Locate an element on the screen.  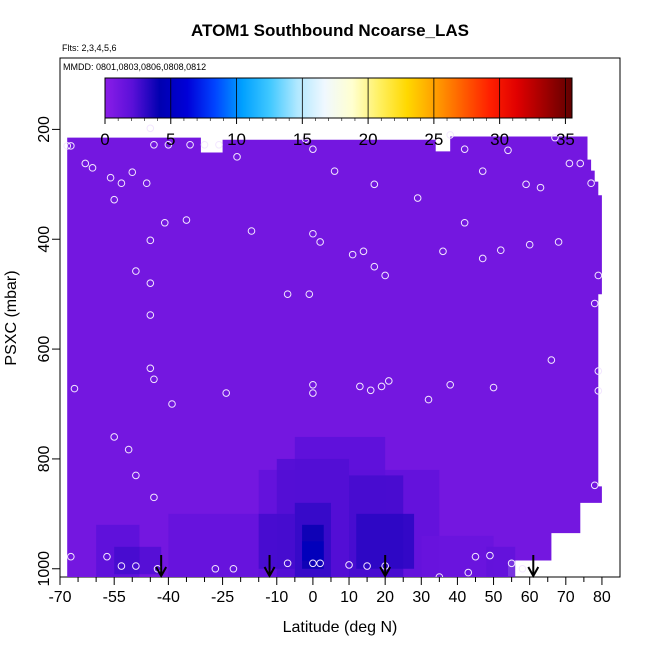
y-axis: 200 400 600 800 1000 is located at coordinates (48, 351).